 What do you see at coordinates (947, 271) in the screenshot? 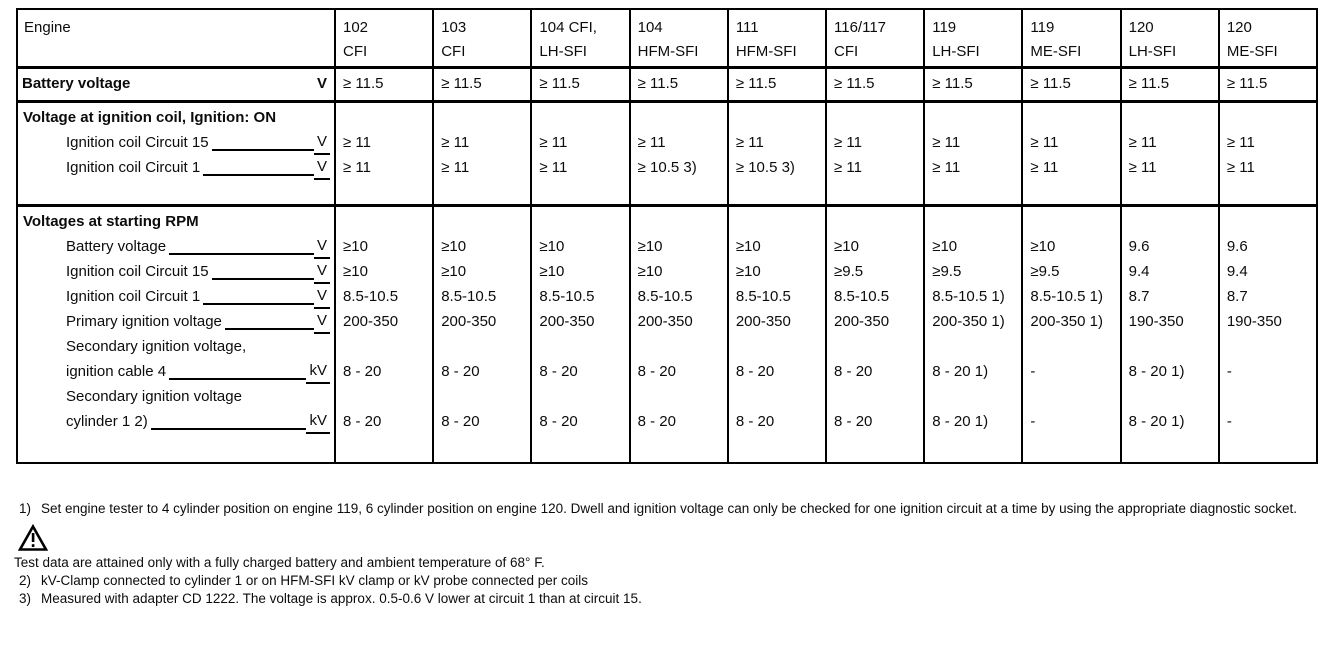
I see `value-line: ≥9.5` at bounding box center [947, 271].